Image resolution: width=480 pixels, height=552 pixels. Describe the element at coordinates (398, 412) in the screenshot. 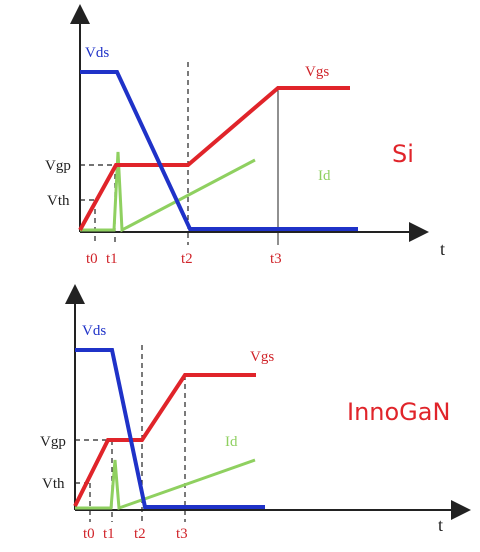

I see `material-label: InnoGaN` at that location.